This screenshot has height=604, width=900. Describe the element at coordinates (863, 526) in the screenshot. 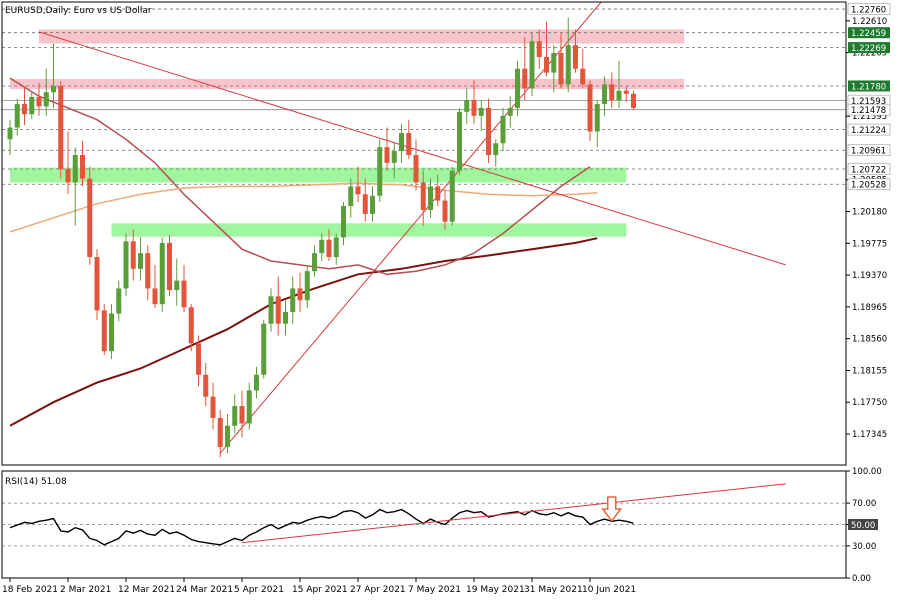

I see `rsi-level-tag: 50.00` at that location.